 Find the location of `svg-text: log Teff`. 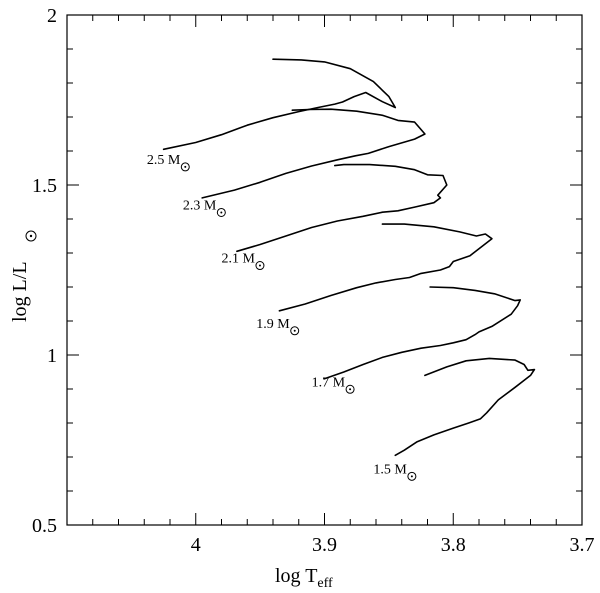

svg-text: log Teff is located at coordinates (304, 578).